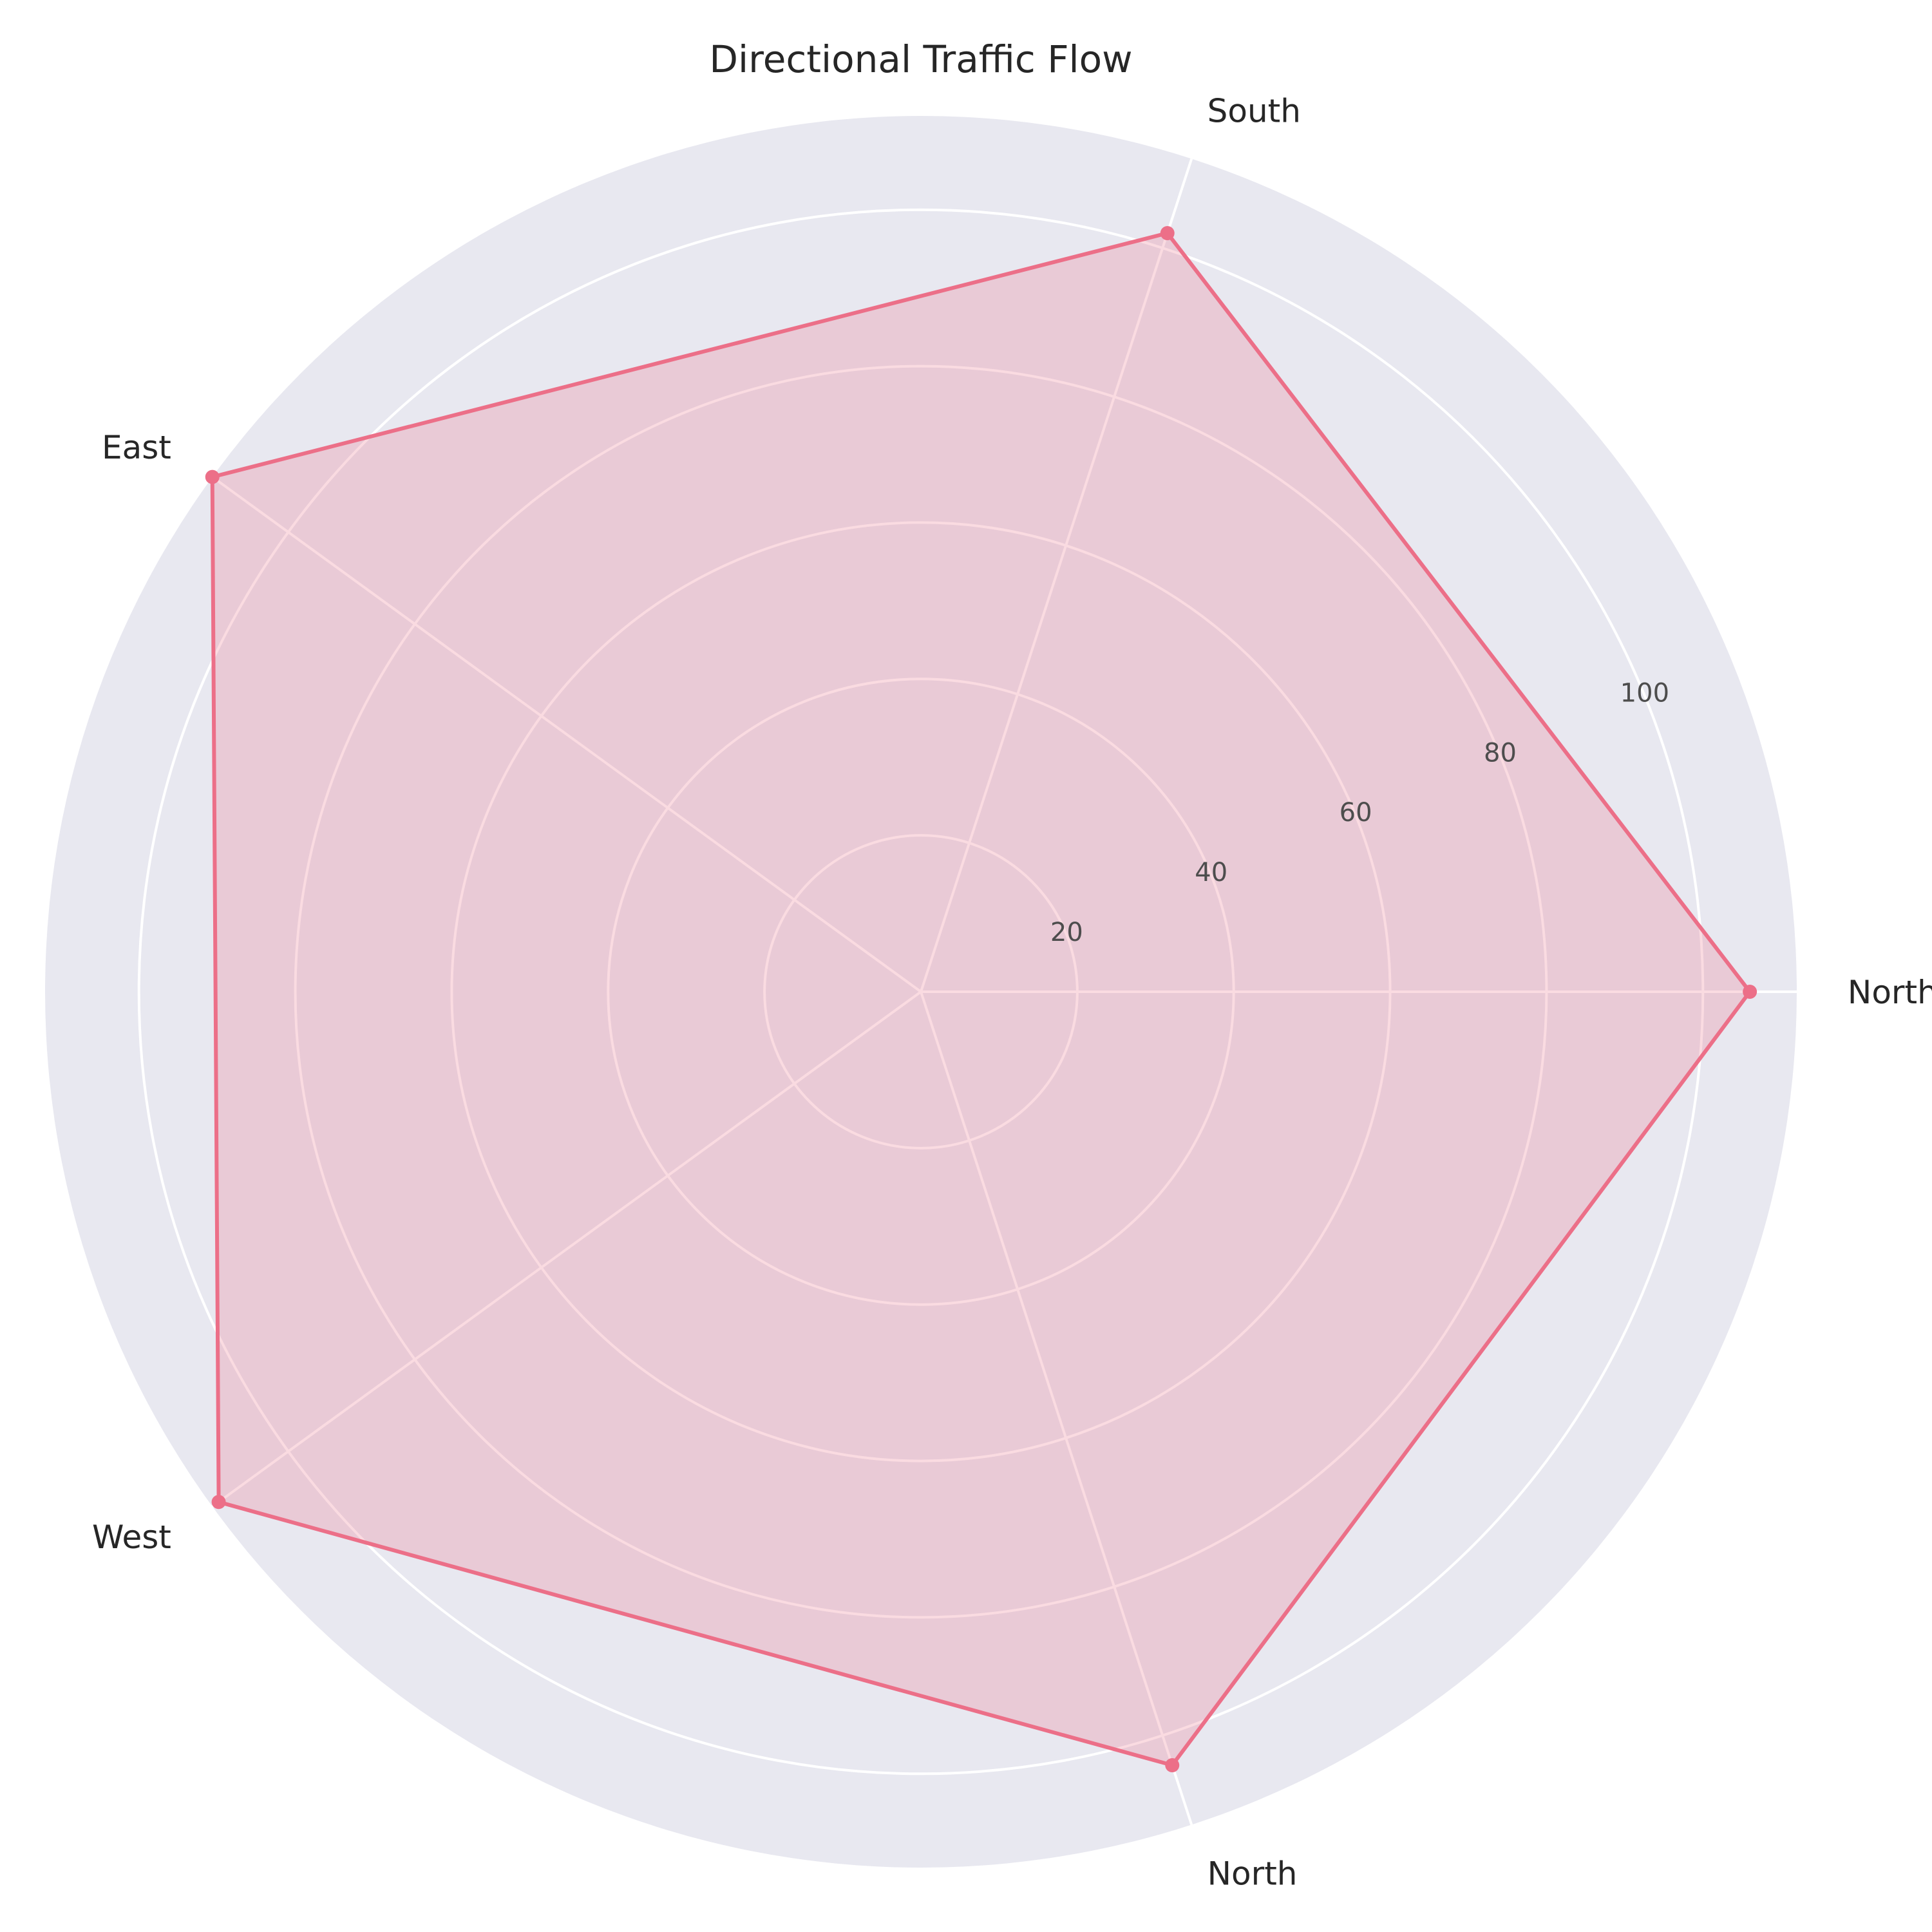 The image size is (1932, 1932). I want to click on category-label-north-0: North, so click(1890, 993).